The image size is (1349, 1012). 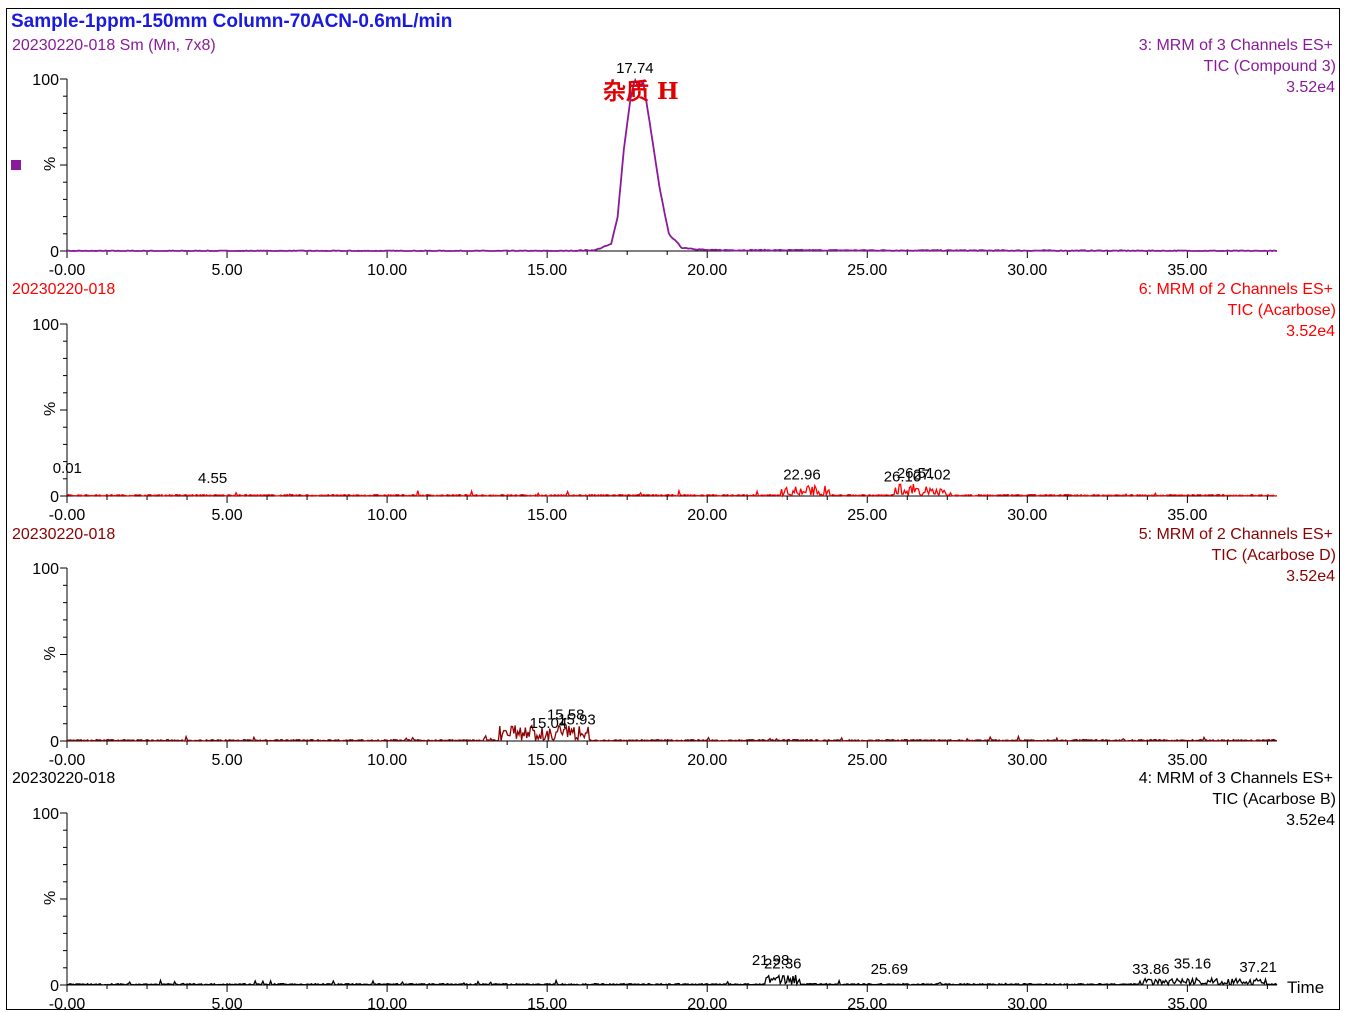 I want to click on peak-label: 0.01, so click(x=67, y=468).